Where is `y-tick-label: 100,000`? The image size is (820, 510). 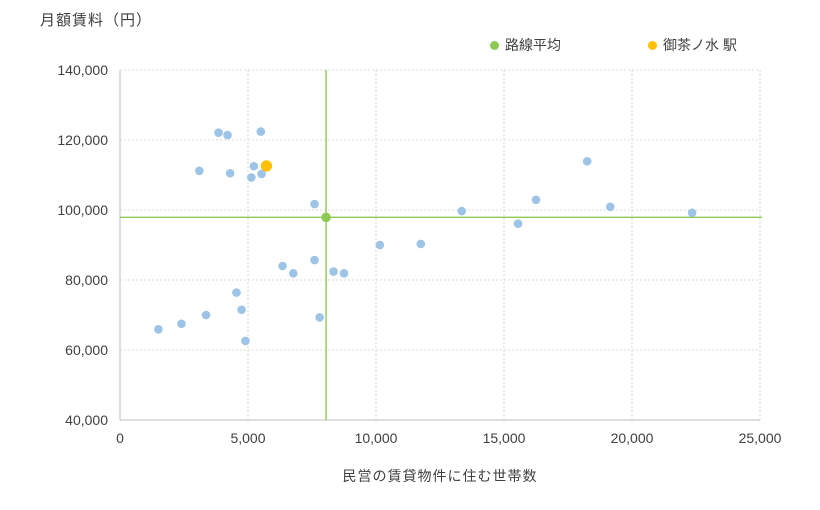
y-tick-label: 100,000 is located at coordinates (82, 210).